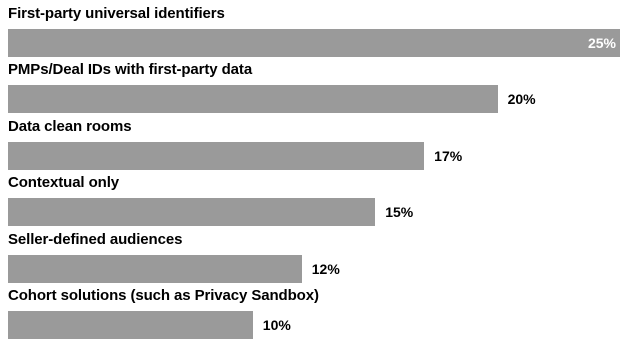 The height and width of the screenshot is (351, 626). Describe the element at coordinates (64, 183) in the screenshot. I see `category-label: Contextual only` at that location.